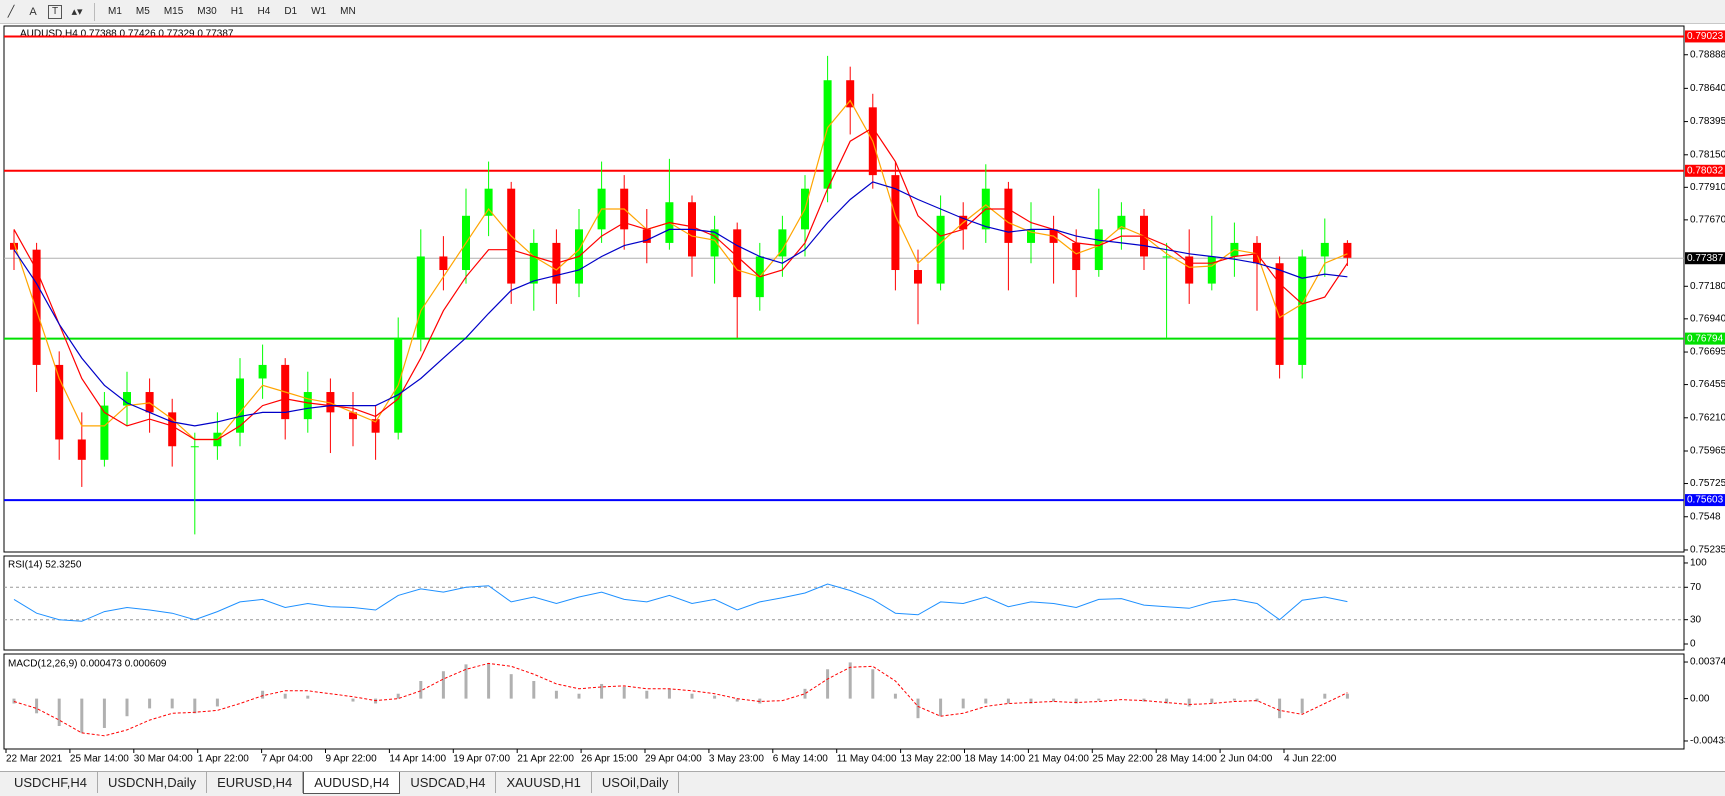 This screenshot has width=1725, height=796. What do you see at coordinates (609, 759) in the screenshot?
I see `x-tick-label: 26 Apr 15:00` at bounding box center [609, 759].